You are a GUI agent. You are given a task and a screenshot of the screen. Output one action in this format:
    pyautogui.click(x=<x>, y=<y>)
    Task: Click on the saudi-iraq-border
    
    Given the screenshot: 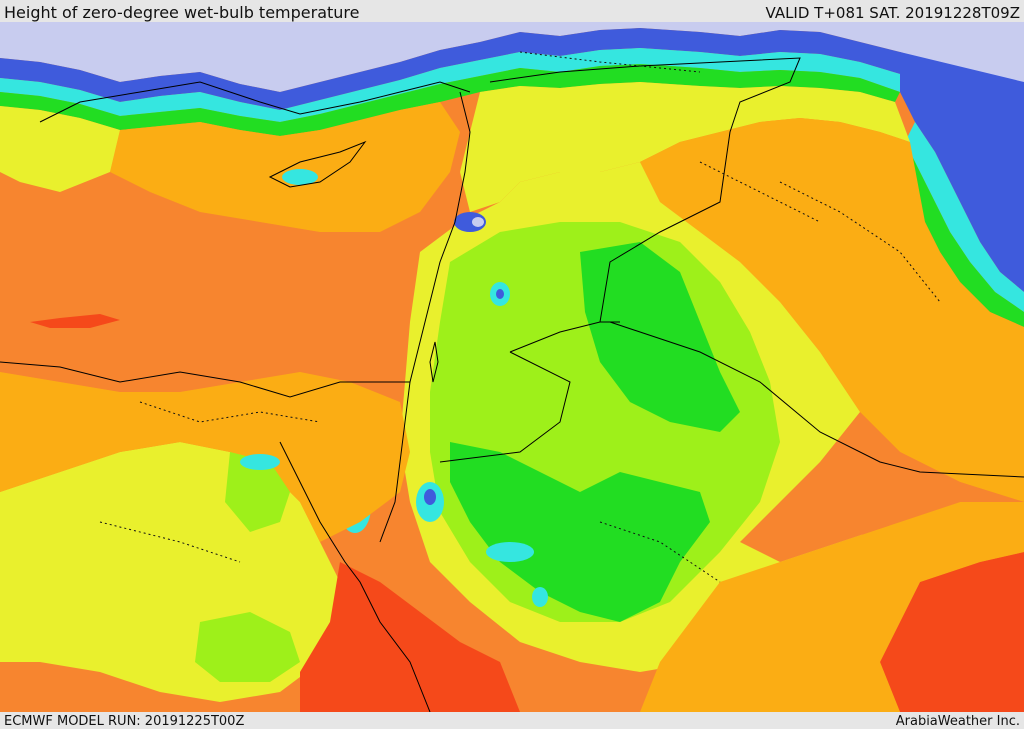 What is the action you would take?
    pyautogui.click(x=816, y=399)
    